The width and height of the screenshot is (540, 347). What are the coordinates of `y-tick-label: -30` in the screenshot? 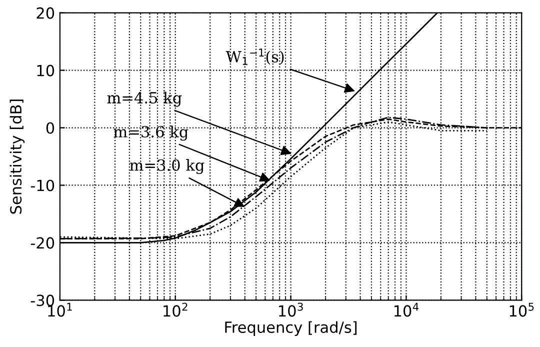 It's located at (42, 300).